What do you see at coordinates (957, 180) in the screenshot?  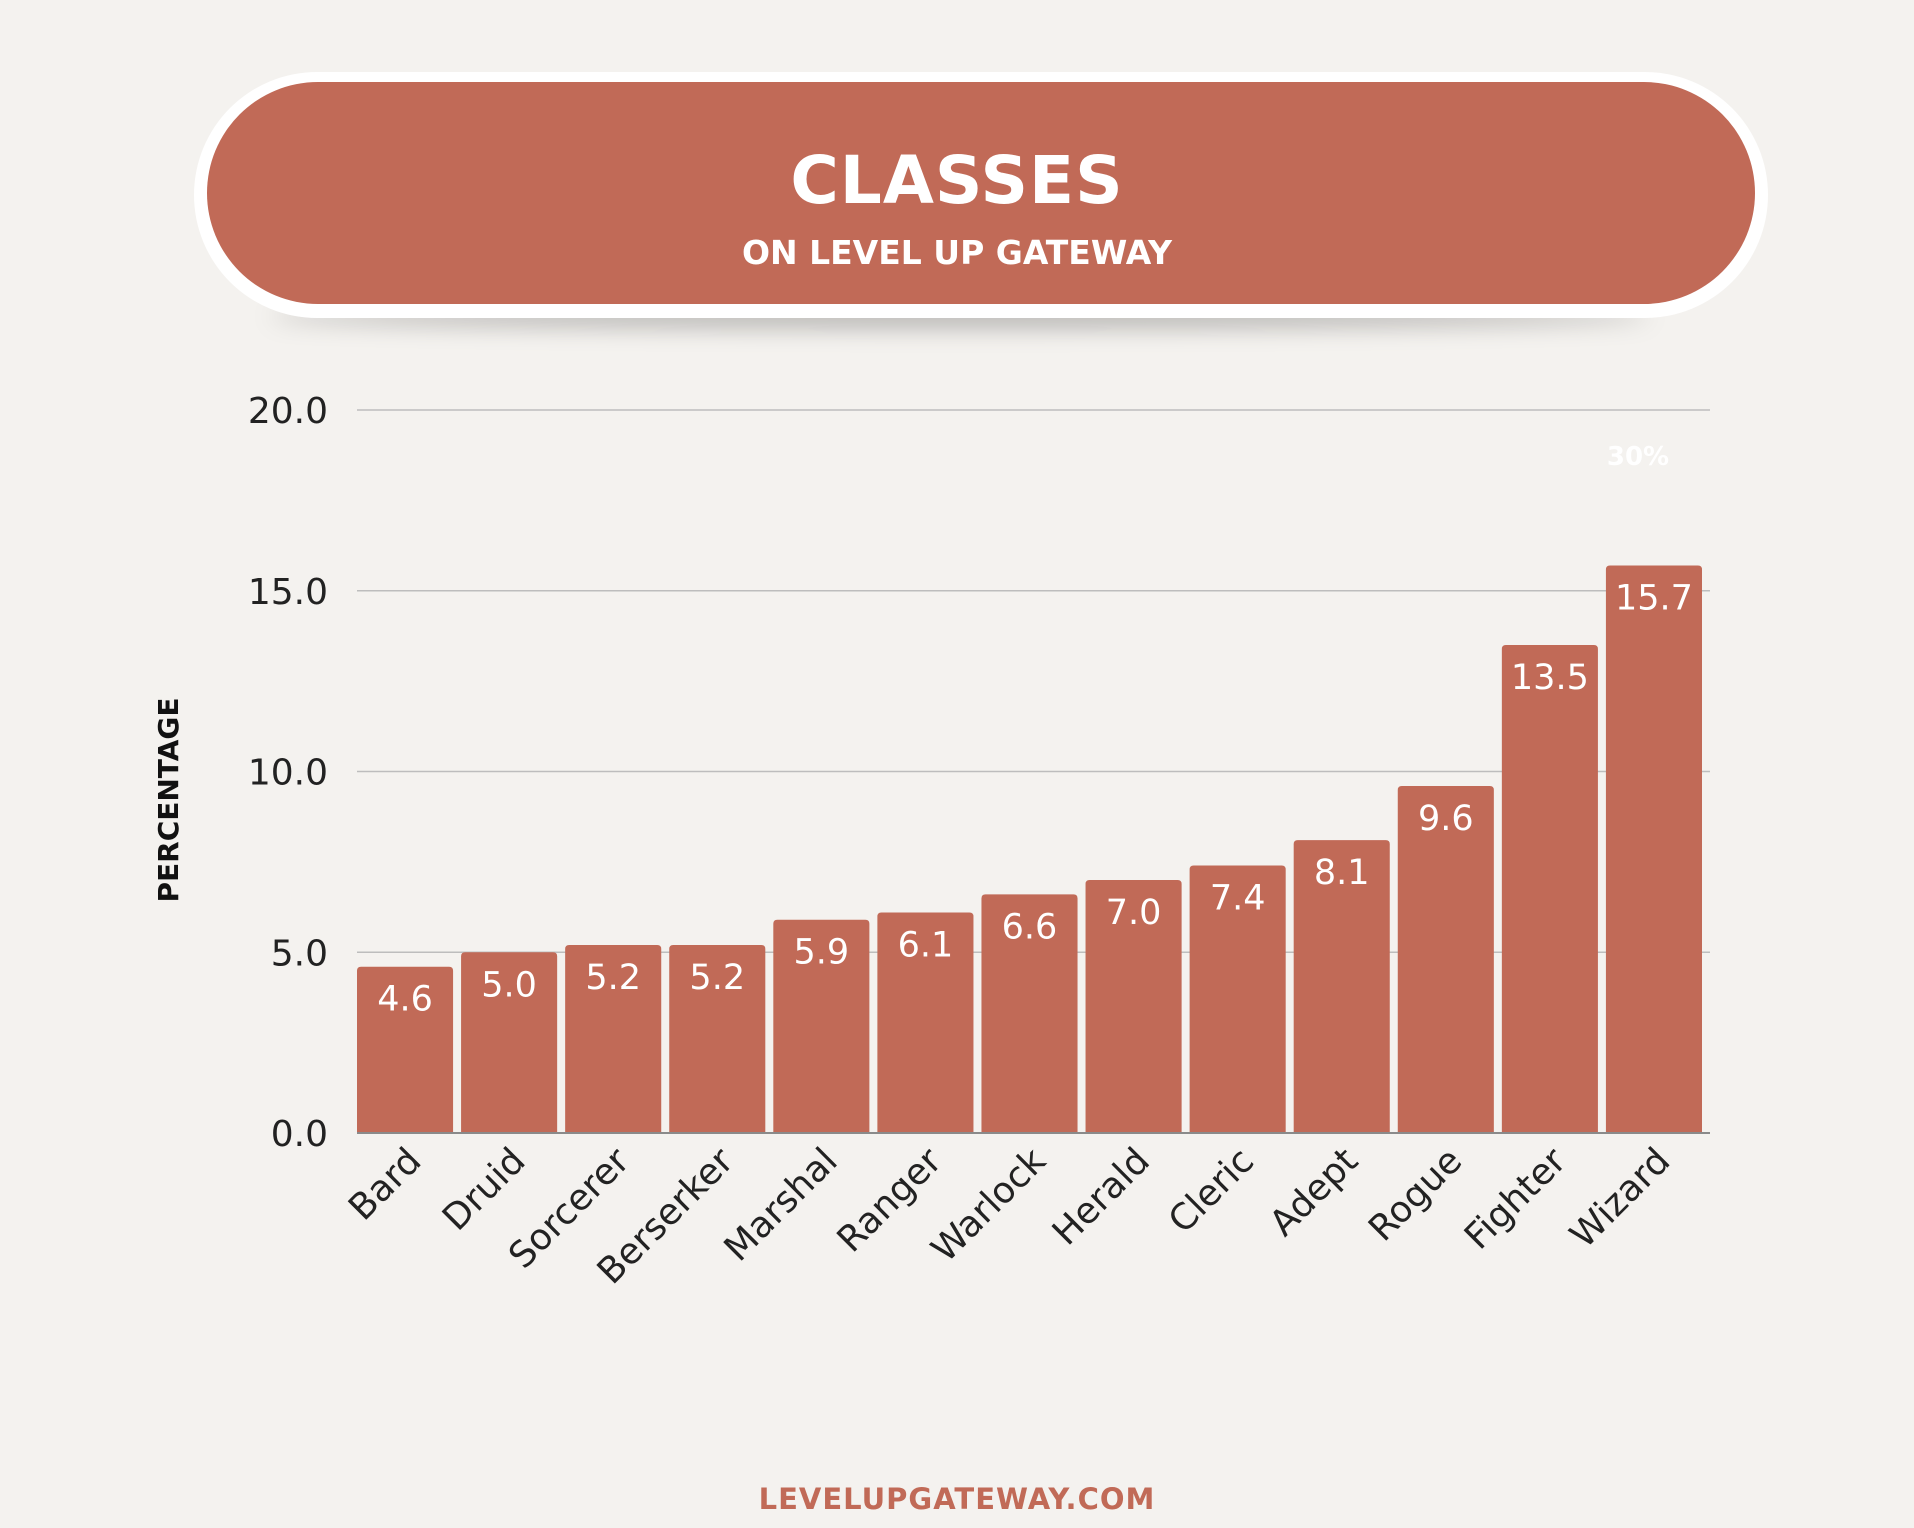 I see `chart-title: CLASSES` at bounding box center [957, 180].